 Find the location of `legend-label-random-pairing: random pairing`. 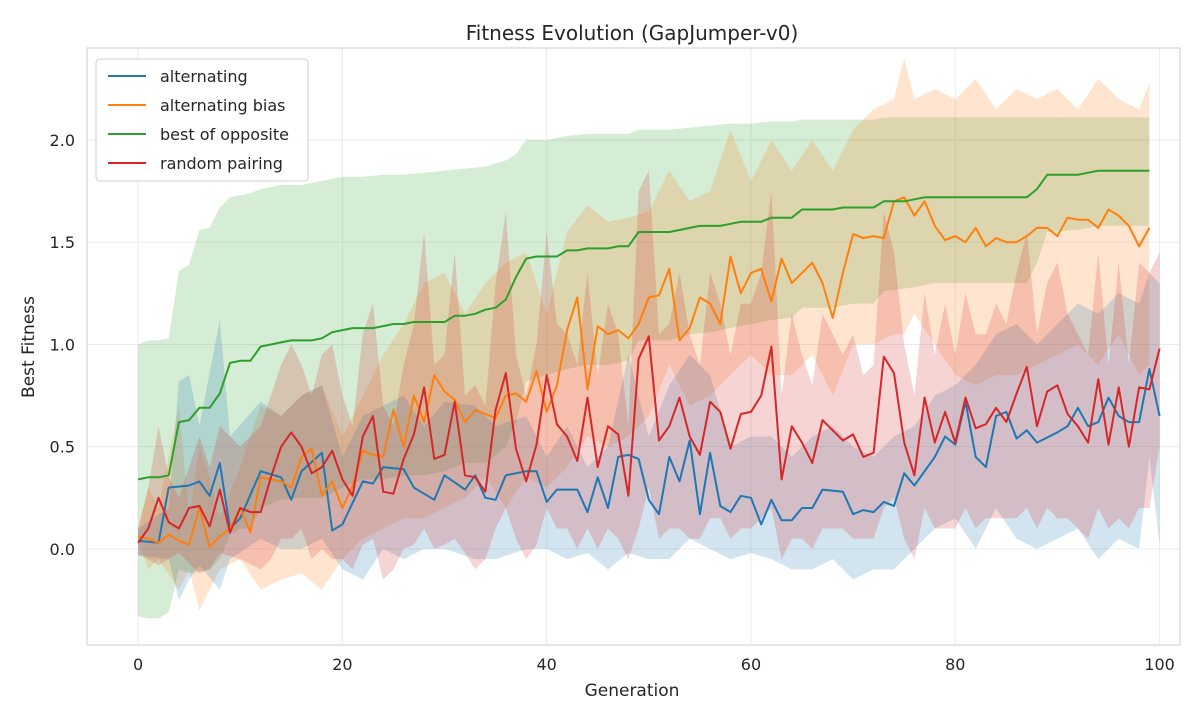

legend-label-random-pairing: random pairing is located at coordinates (221, 163).